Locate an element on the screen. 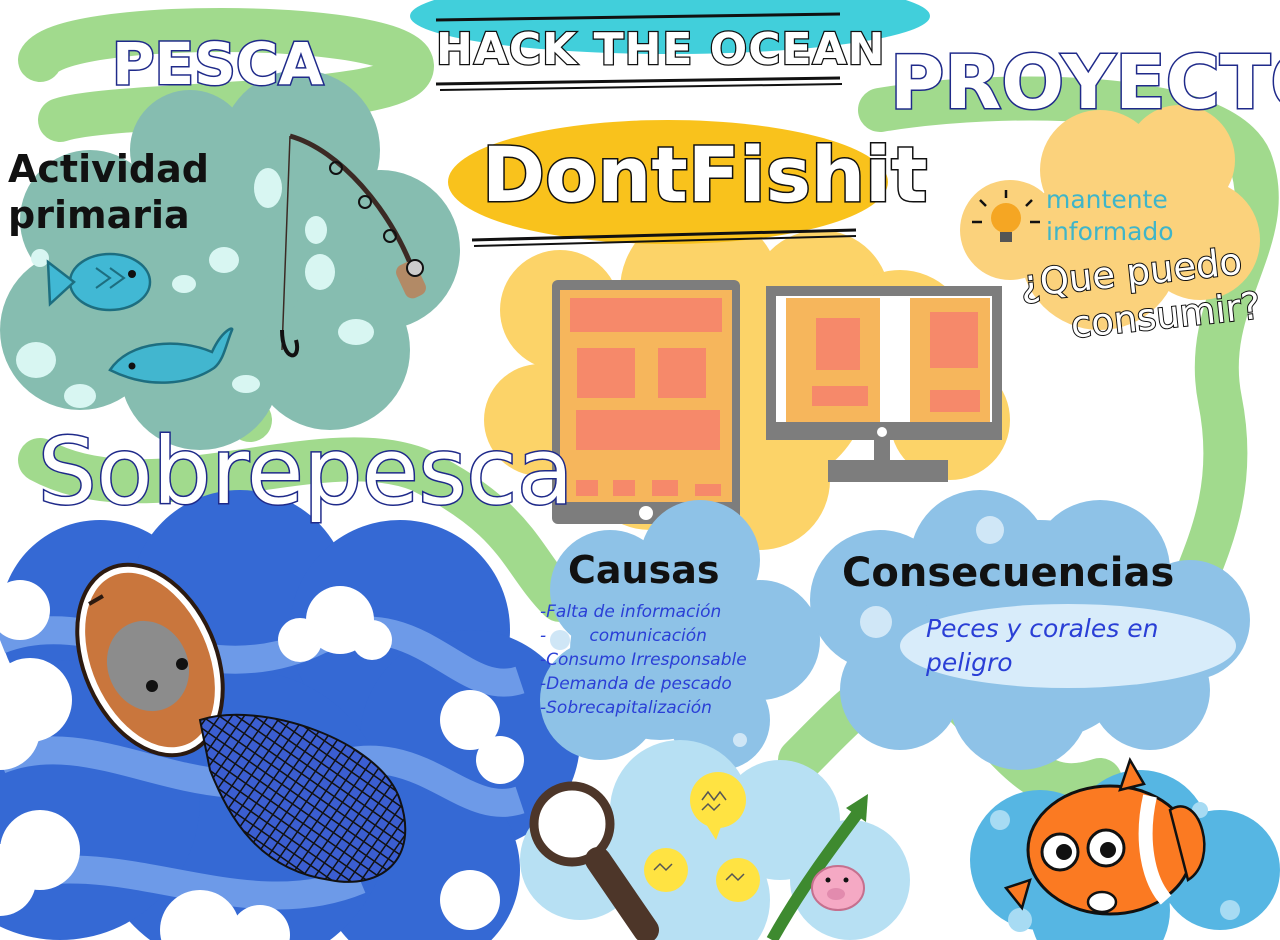  consequences-text: Peces y corales en peligro is located at coordinates (1066, 646).